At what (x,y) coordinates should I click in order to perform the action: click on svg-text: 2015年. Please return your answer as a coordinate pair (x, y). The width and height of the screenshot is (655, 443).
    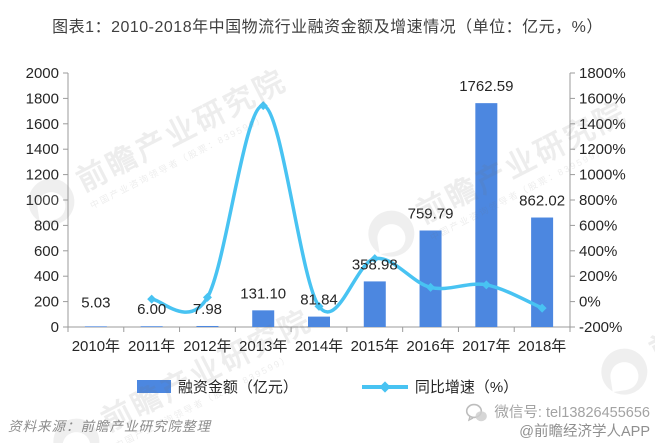
    Looking at the image, I should click on (375, 346).